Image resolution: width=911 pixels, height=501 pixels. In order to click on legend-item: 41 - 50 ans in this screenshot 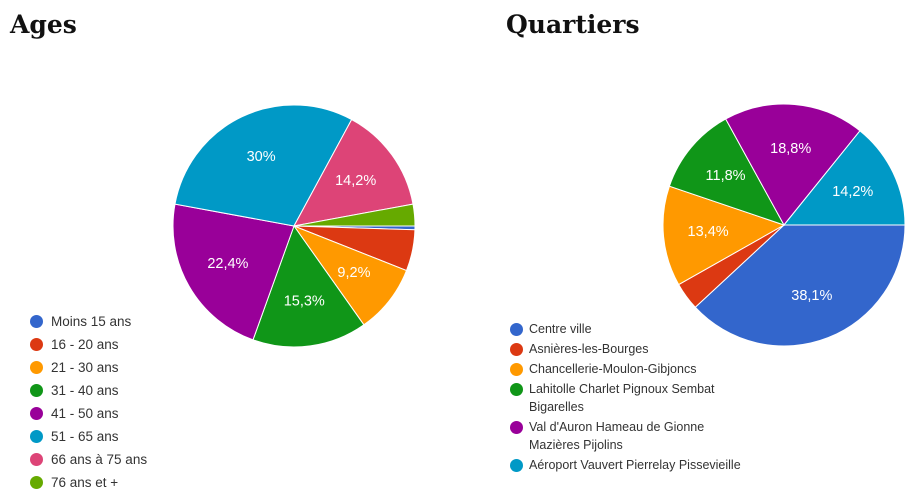, I will do `click(88, 413)`.